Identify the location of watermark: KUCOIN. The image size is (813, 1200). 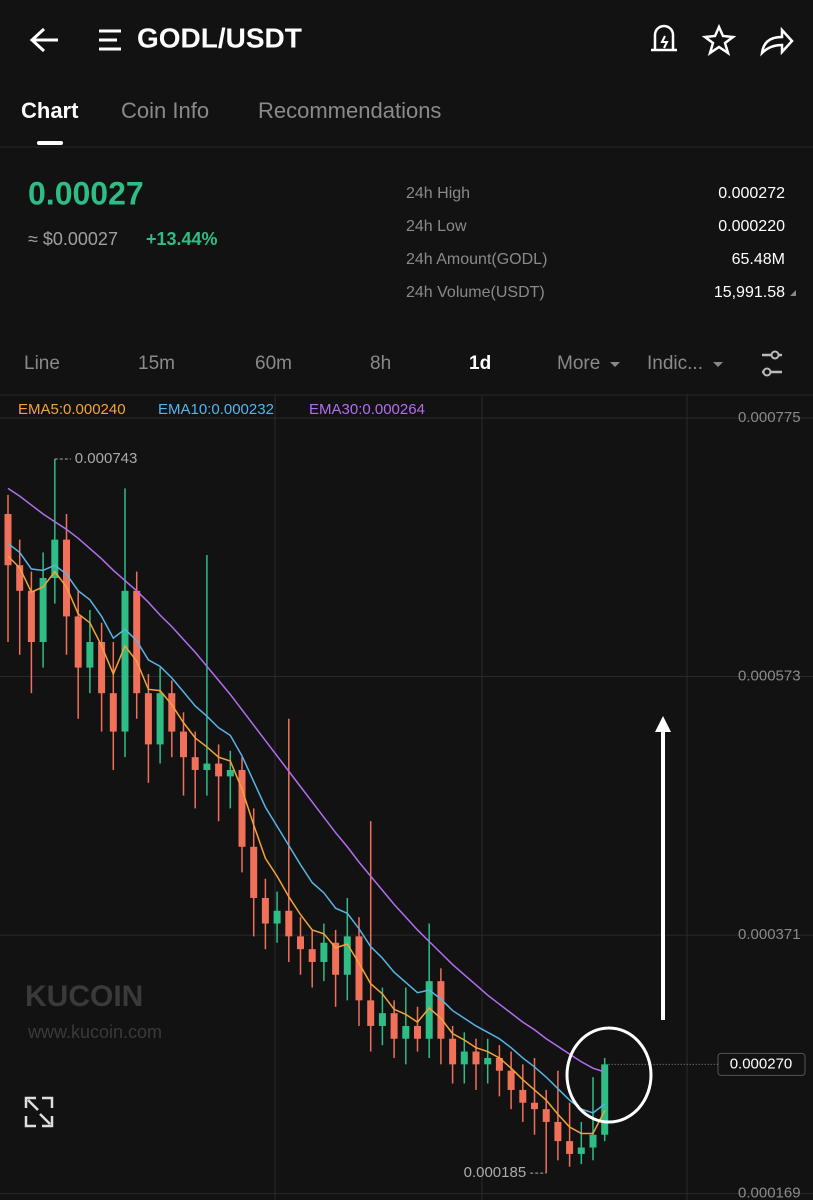
(84, 996).